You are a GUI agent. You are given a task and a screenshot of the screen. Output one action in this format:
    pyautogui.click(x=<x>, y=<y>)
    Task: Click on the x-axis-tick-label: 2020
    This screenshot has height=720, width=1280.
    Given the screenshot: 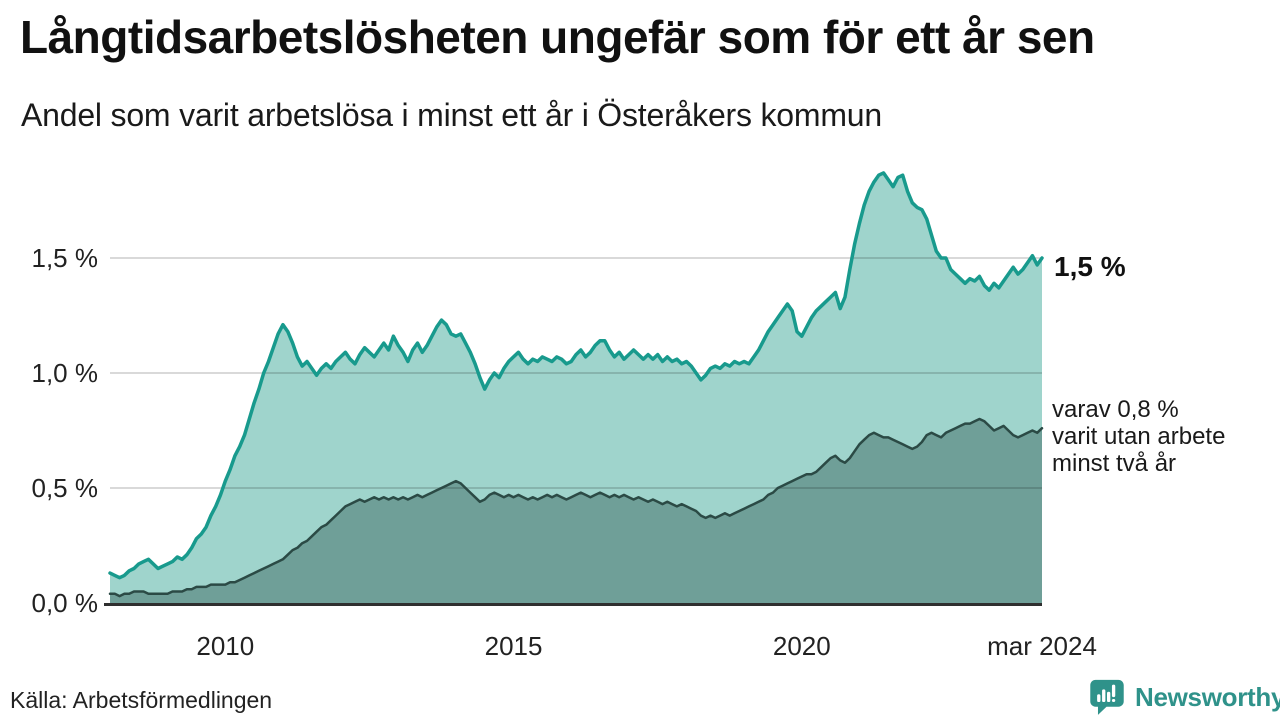 What is the action you would take?
    pyautogui.click(x=801, y=646)
    